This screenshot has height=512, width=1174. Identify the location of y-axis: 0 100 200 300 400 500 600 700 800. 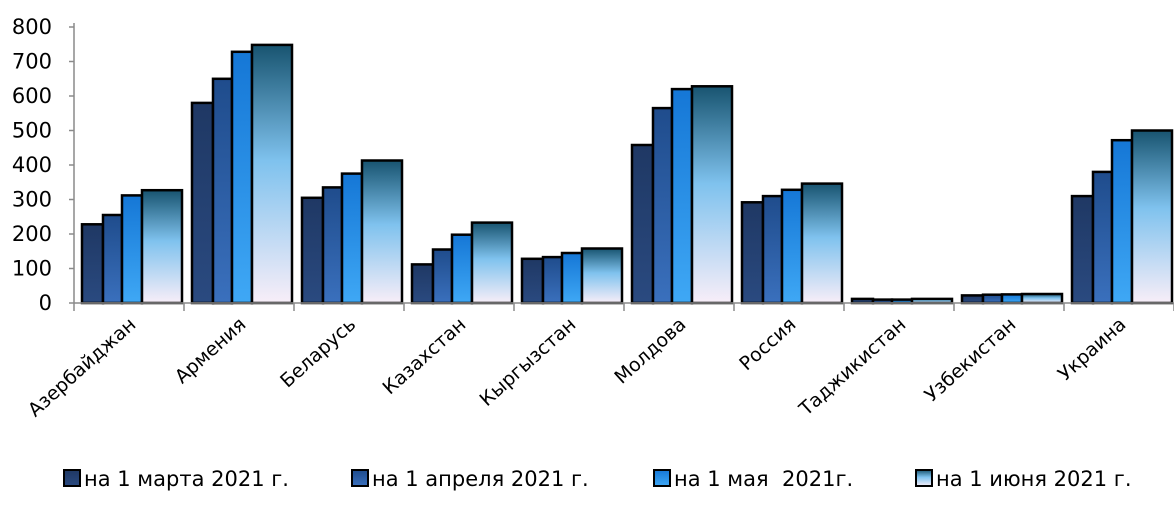
(43, 165).